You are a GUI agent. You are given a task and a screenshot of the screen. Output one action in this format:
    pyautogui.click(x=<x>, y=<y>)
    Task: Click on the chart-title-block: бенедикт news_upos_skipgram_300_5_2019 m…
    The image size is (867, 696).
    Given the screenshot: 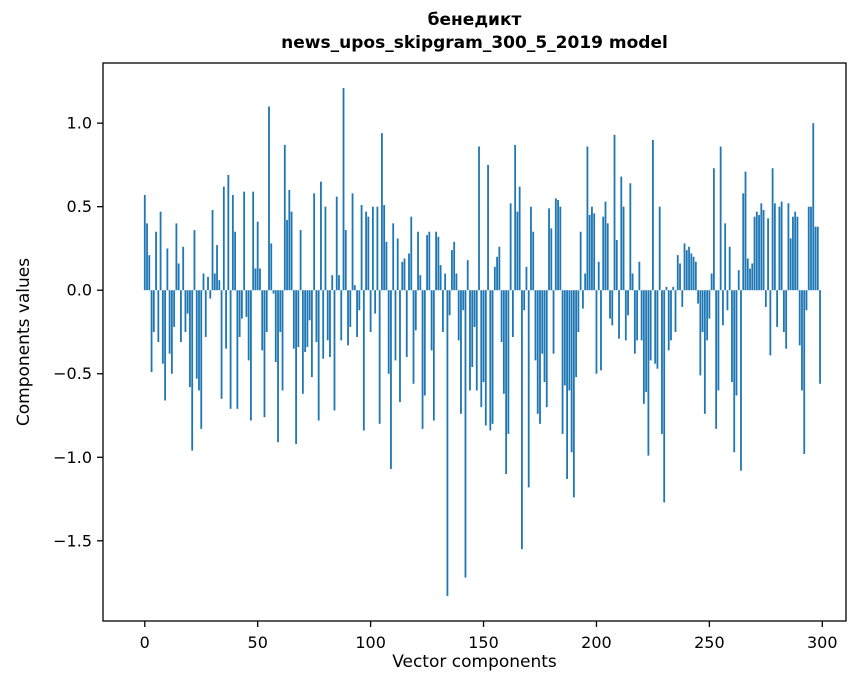 What is the action you would take?
    pyautogui.click(x=474, y=32)
    